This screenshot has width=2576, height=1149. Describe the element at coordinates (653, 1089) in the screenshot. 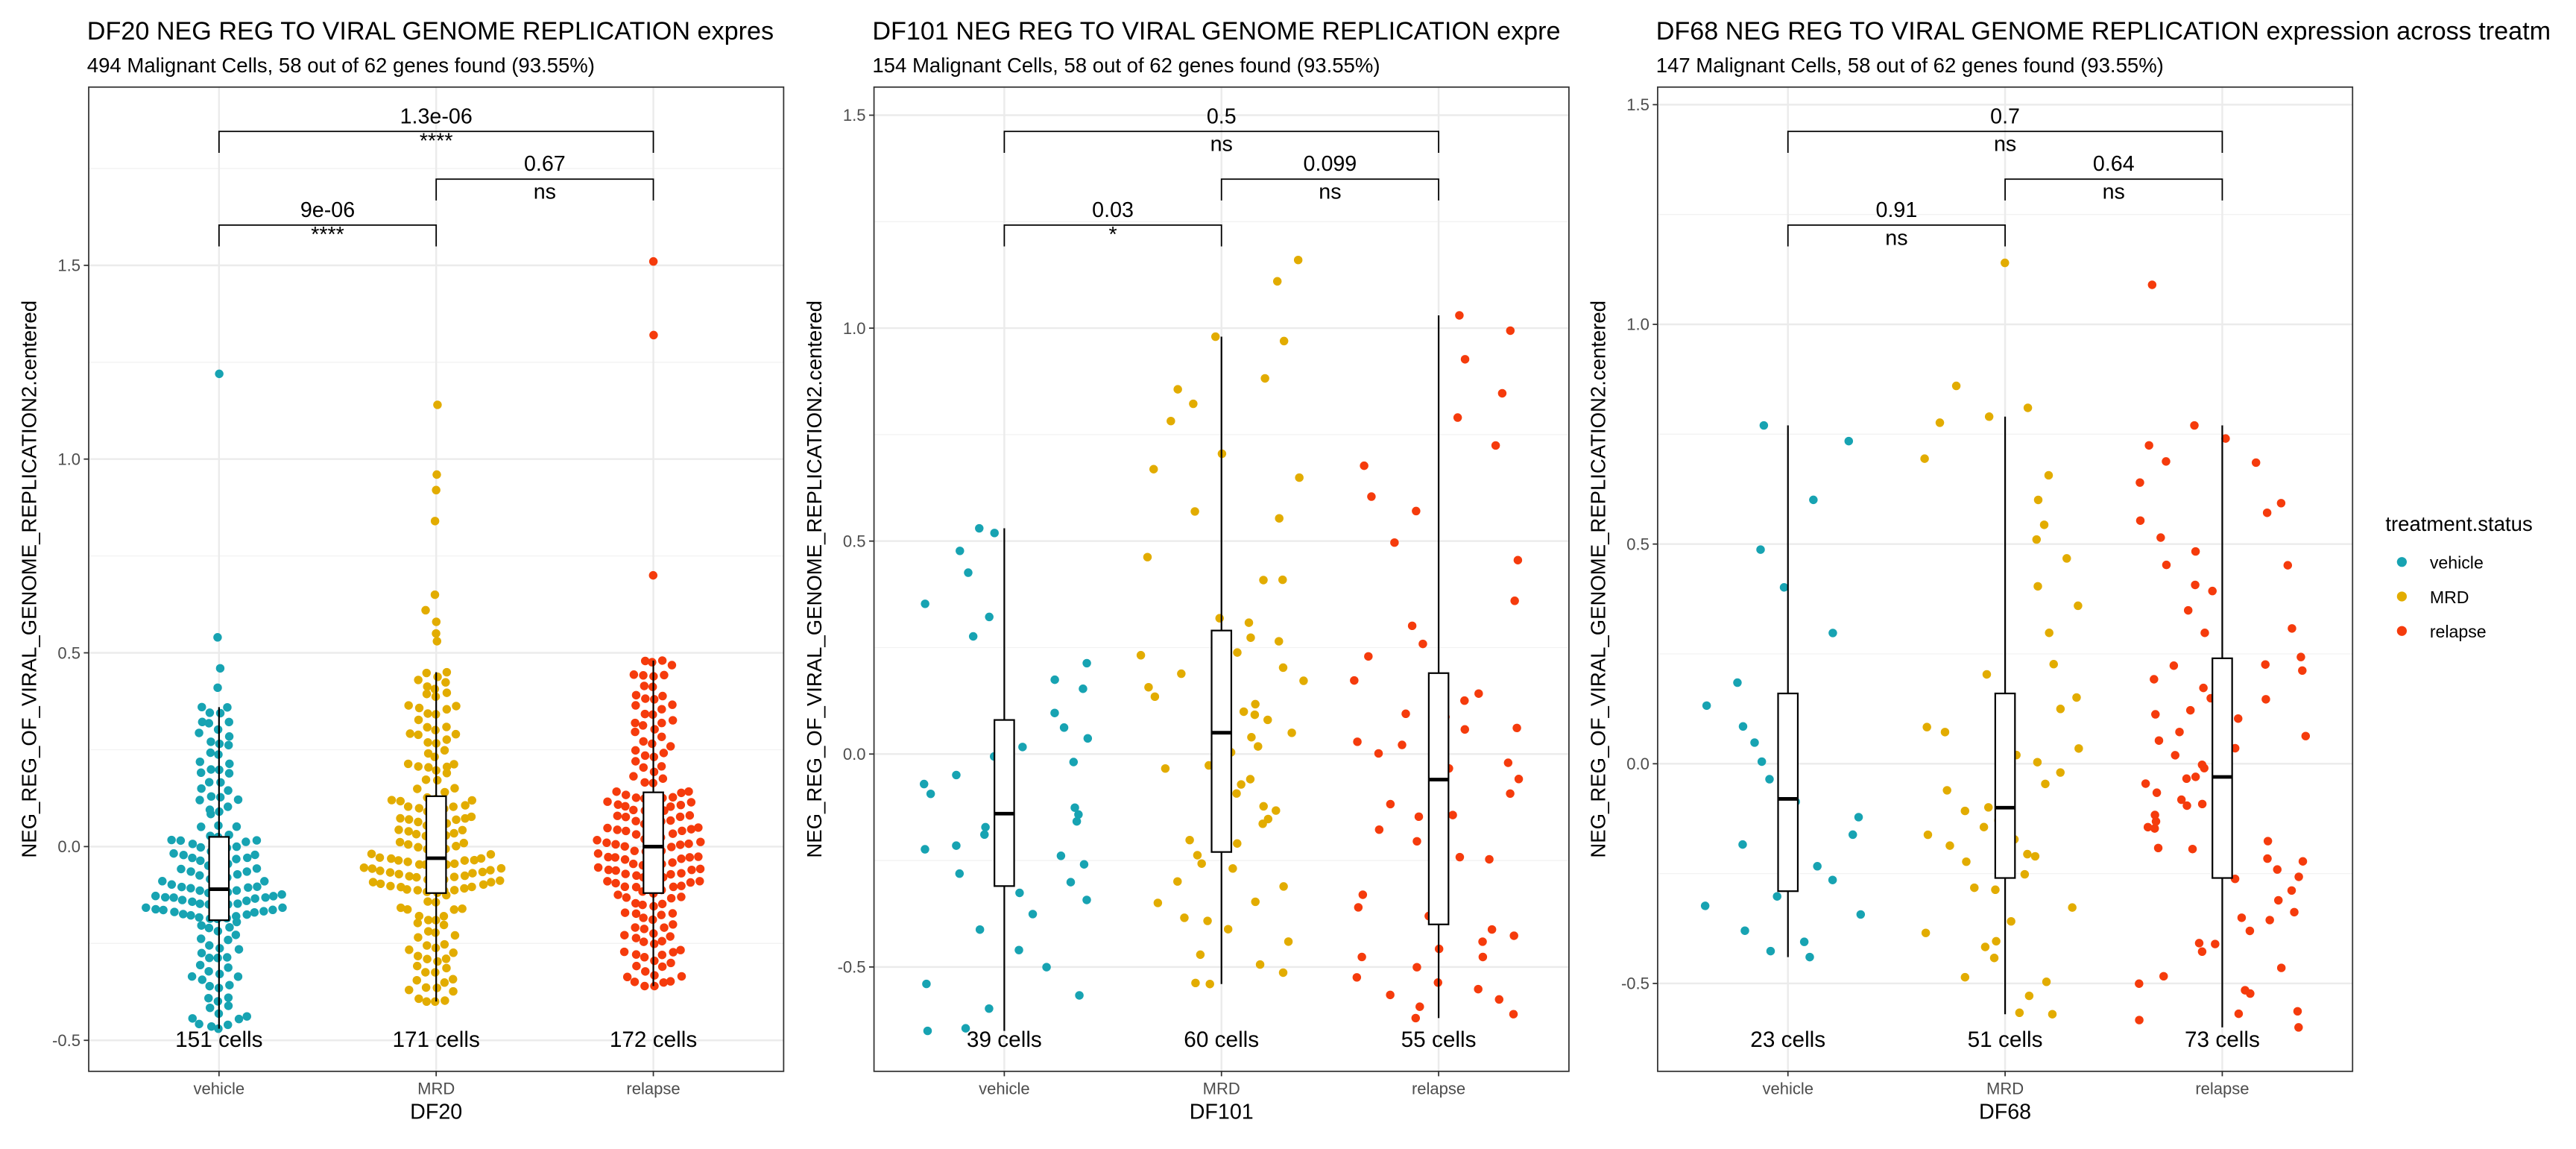

I see `x-tick-label: relapse` at that location.